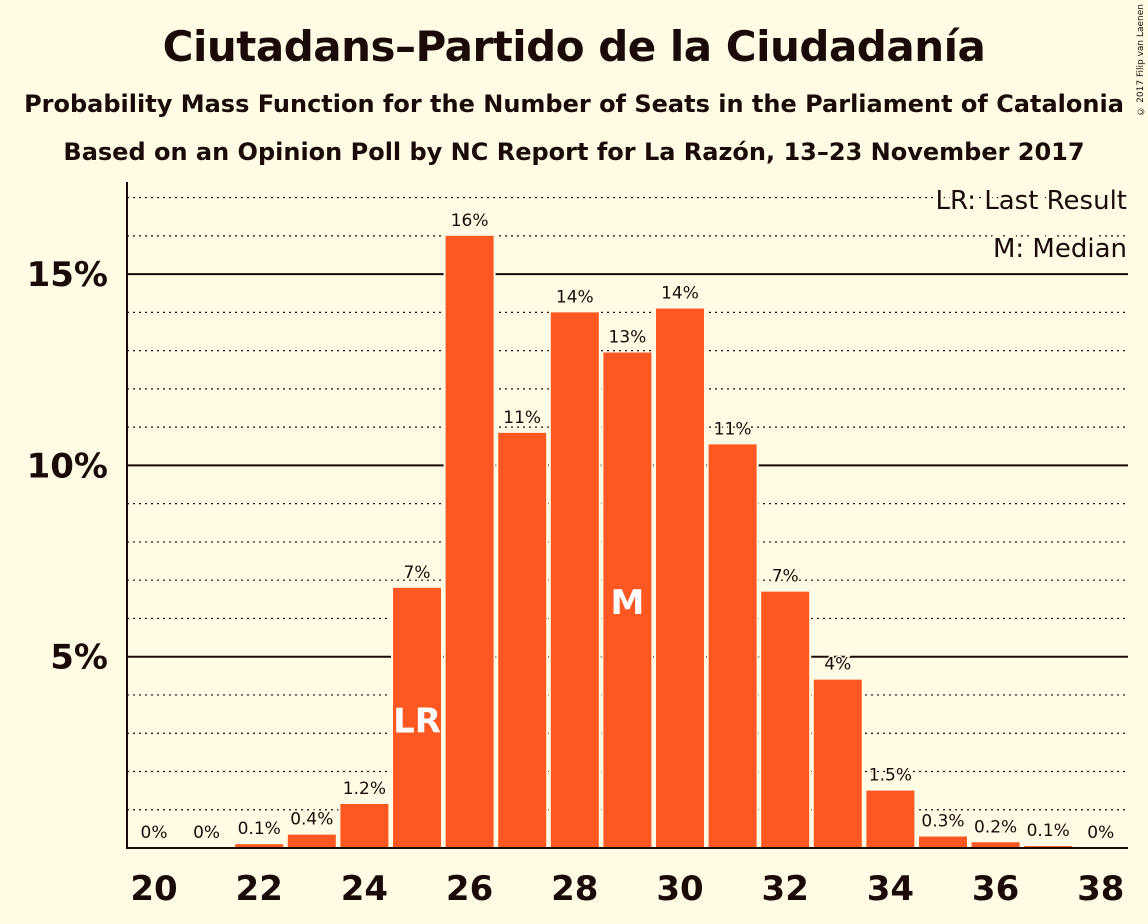 The height and width of the screenshot is (924, 1148). What do you see at coordinates (574, 889) in the screenshot?
I see `x-tick-label: 28` at bounding box center [574, 889].